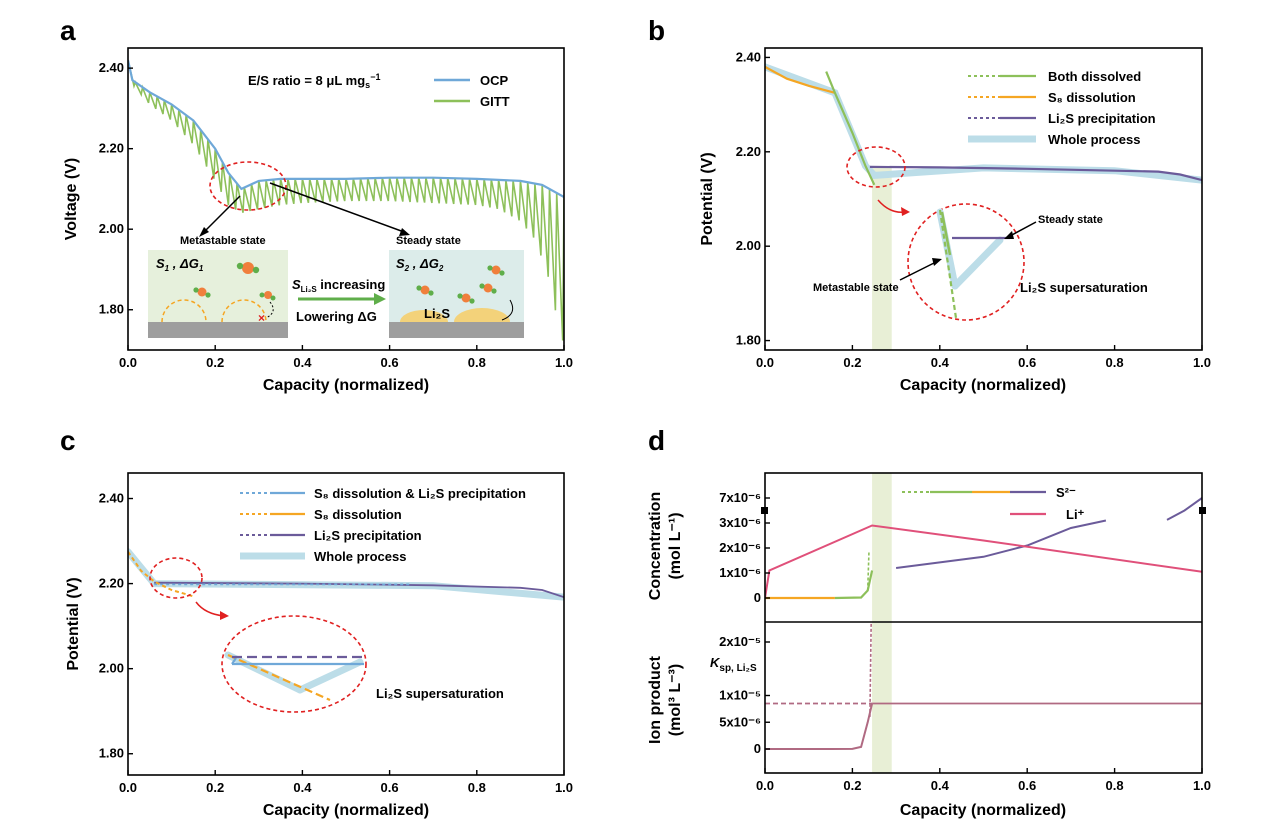 The image size is (1269, 826). Describe the element at coordinates (1035, 173) in the screenshot. I see `series-li2s-precipitation` at that location.